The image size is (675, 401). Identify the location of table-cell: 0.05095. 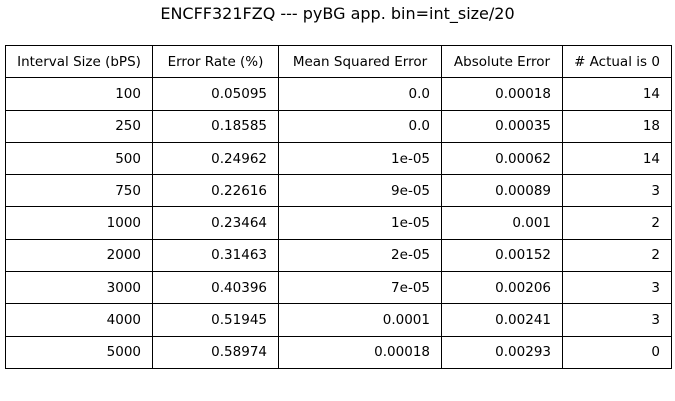
(215, 94).